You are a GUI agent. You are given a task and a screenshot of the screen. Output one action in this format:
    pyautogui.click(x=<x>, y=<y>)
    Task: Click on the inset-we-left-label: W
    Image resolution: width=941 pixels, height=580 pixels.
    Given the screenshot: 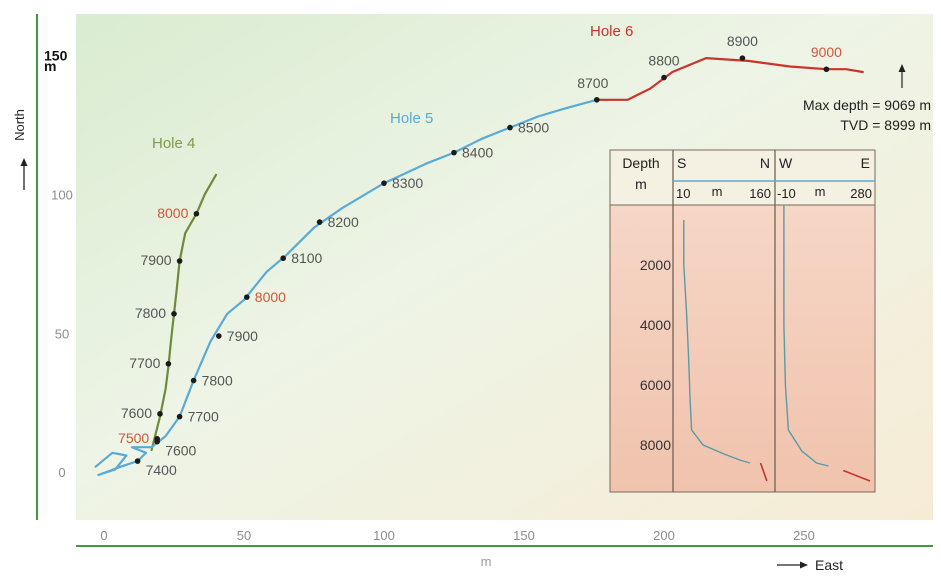 What is the action you would take?
    pyautogui.click(x=786, y=163)
    